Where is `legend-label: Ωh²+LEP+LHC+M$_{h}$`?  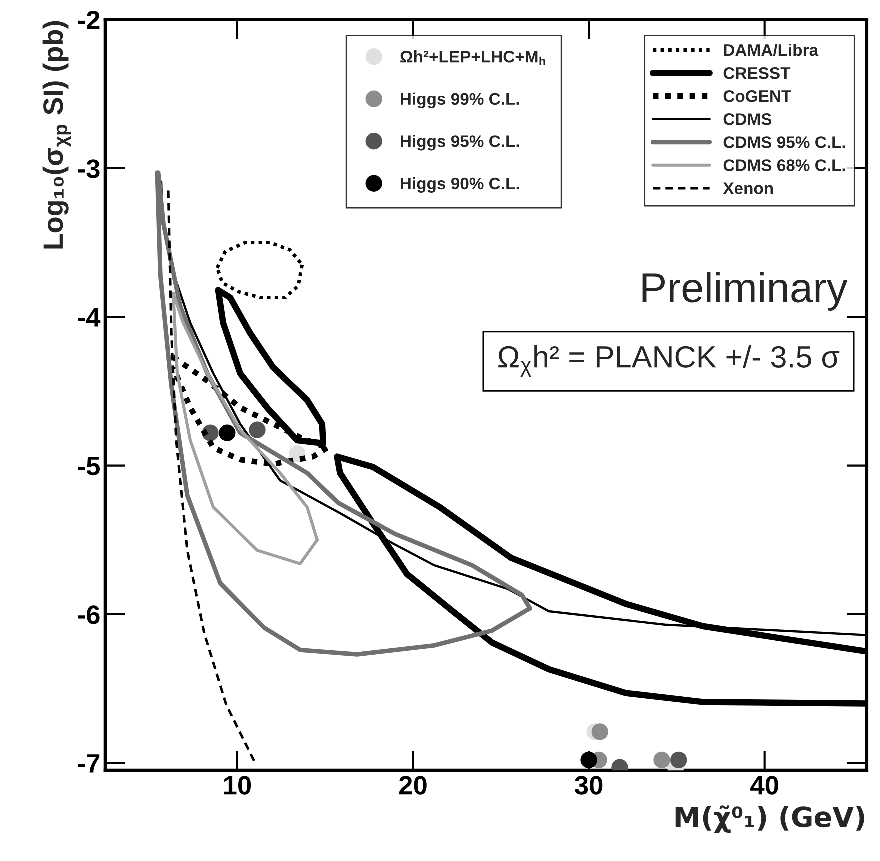
legend-label: Ωh²+LEP+LHC+M$_{h}$ is located at coordinates (473, 58).